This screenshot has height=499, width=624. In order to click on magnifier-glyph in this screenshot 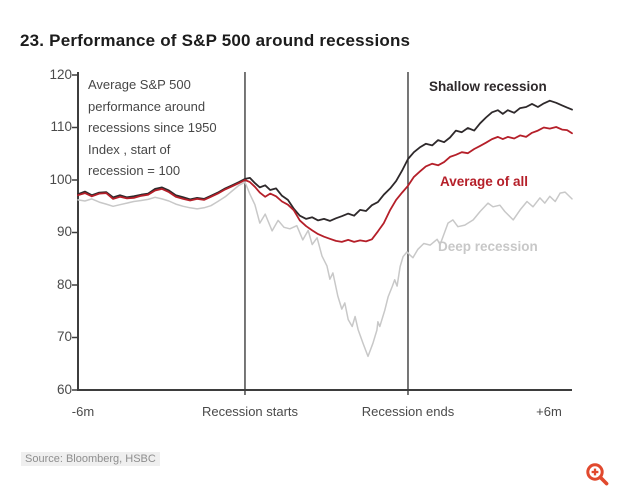, I will do `click(597, 474)`.